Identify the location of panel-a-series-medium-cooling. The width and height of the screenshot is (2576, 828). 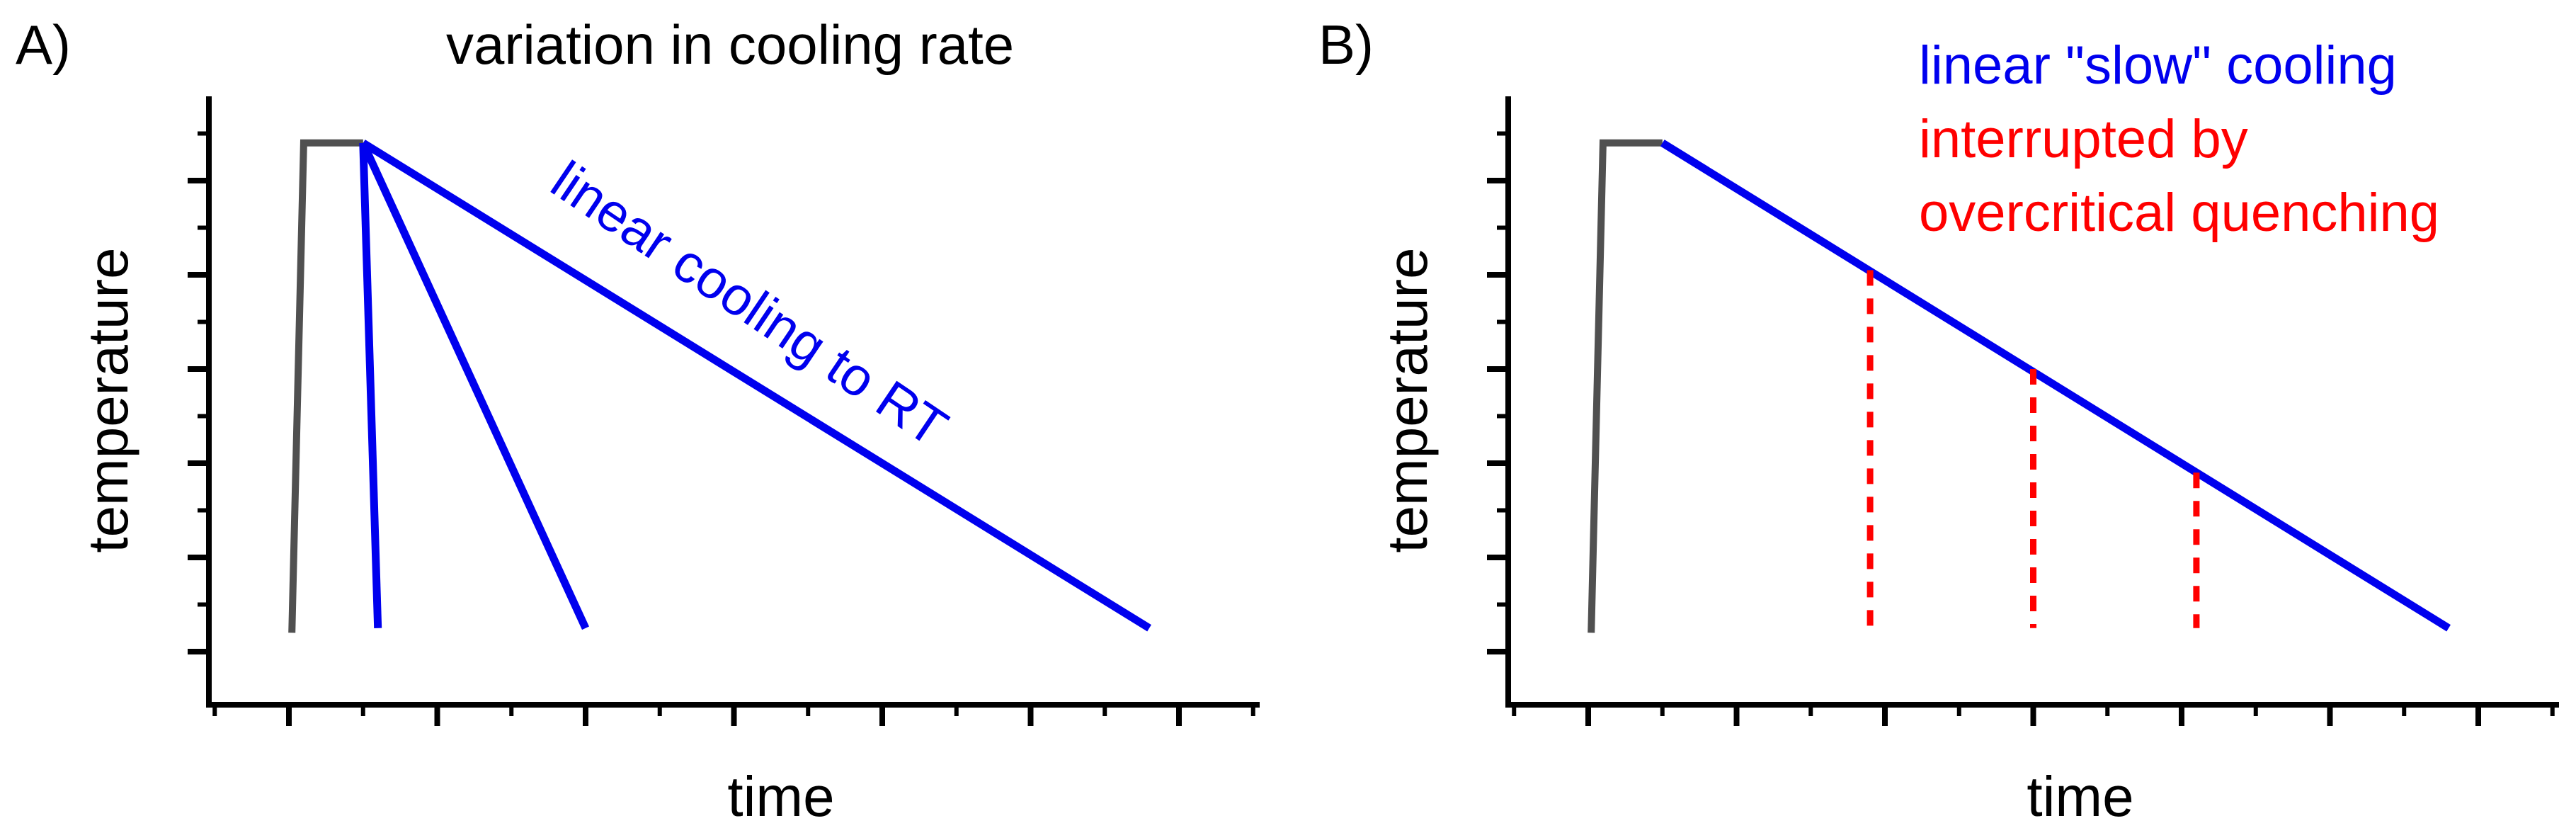
(474, 385).